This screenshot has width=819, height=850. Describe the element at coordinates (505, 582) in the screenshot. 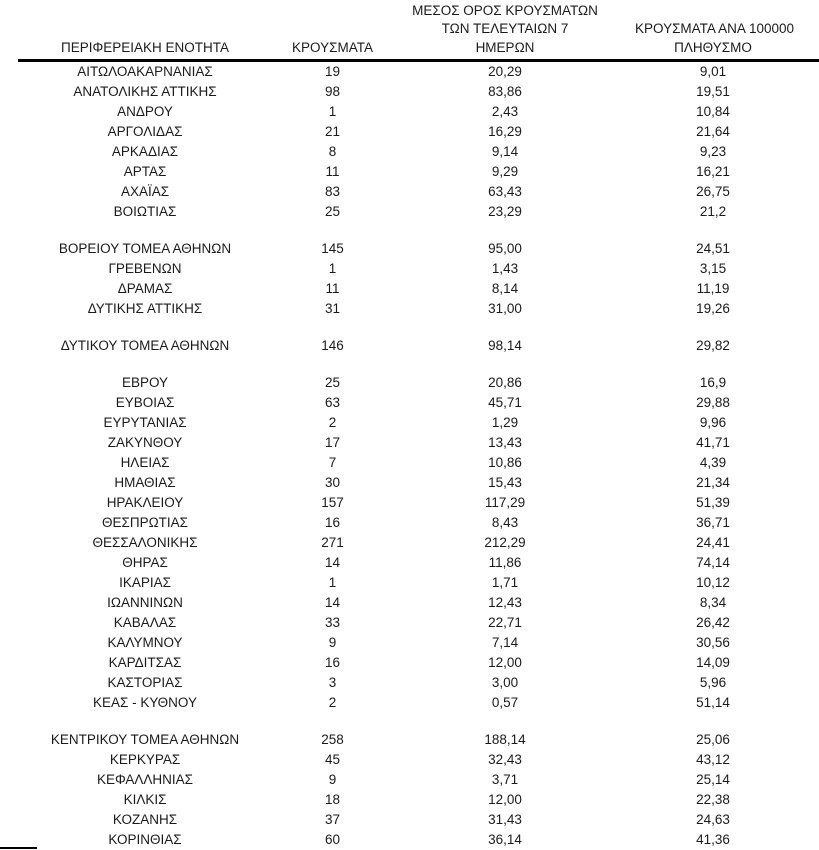

I see `avg7-cell: 1,71` at that location.